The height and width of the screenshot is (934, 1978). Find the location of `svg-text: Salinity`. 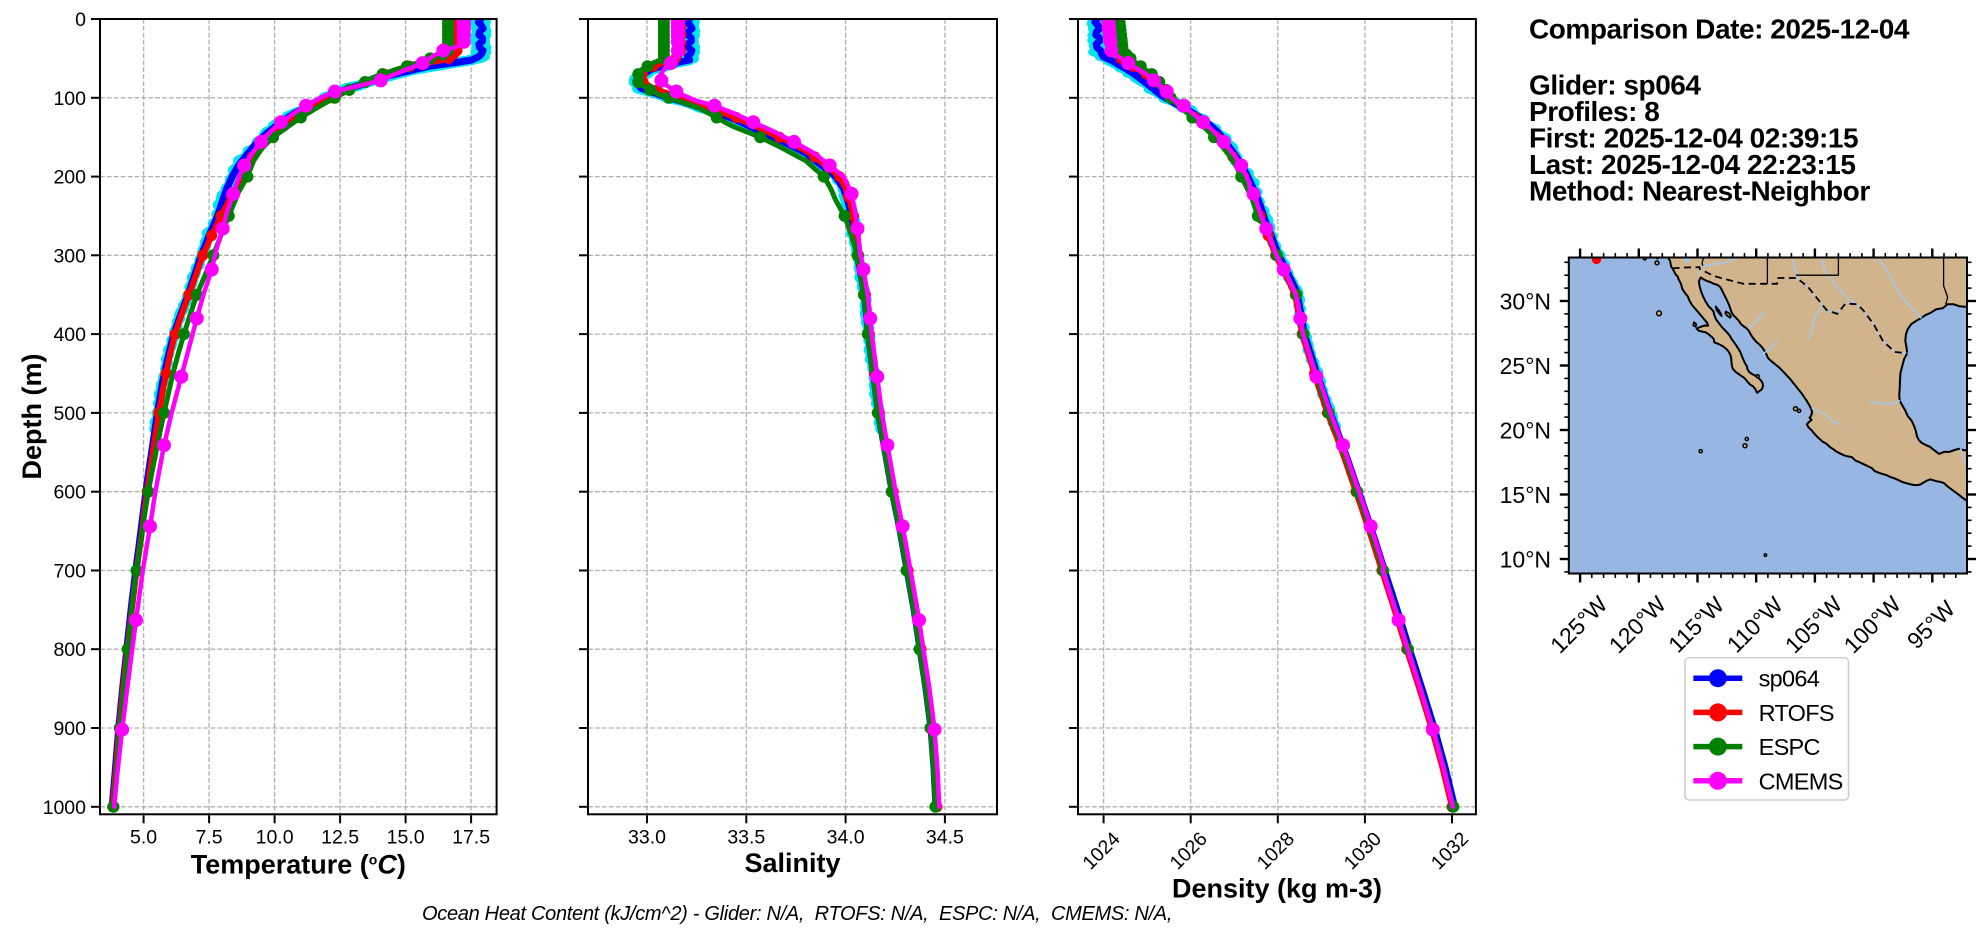

svg-text: Salinity is located at coordinates (792, 863).